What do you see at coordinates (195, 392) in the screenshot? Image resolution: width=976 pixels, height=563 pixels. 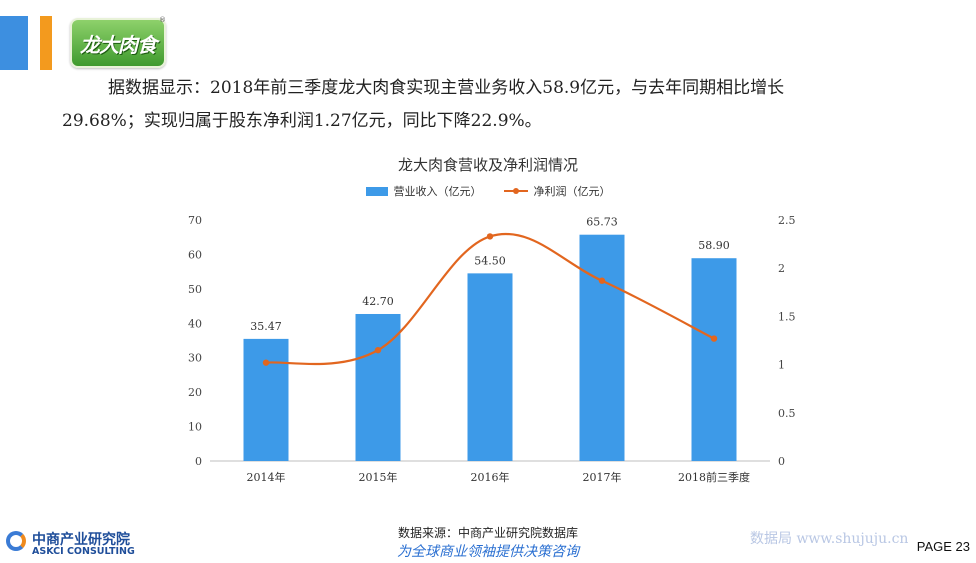 I see `y-left-tick-label: 20` at bounding box center [195, 392].